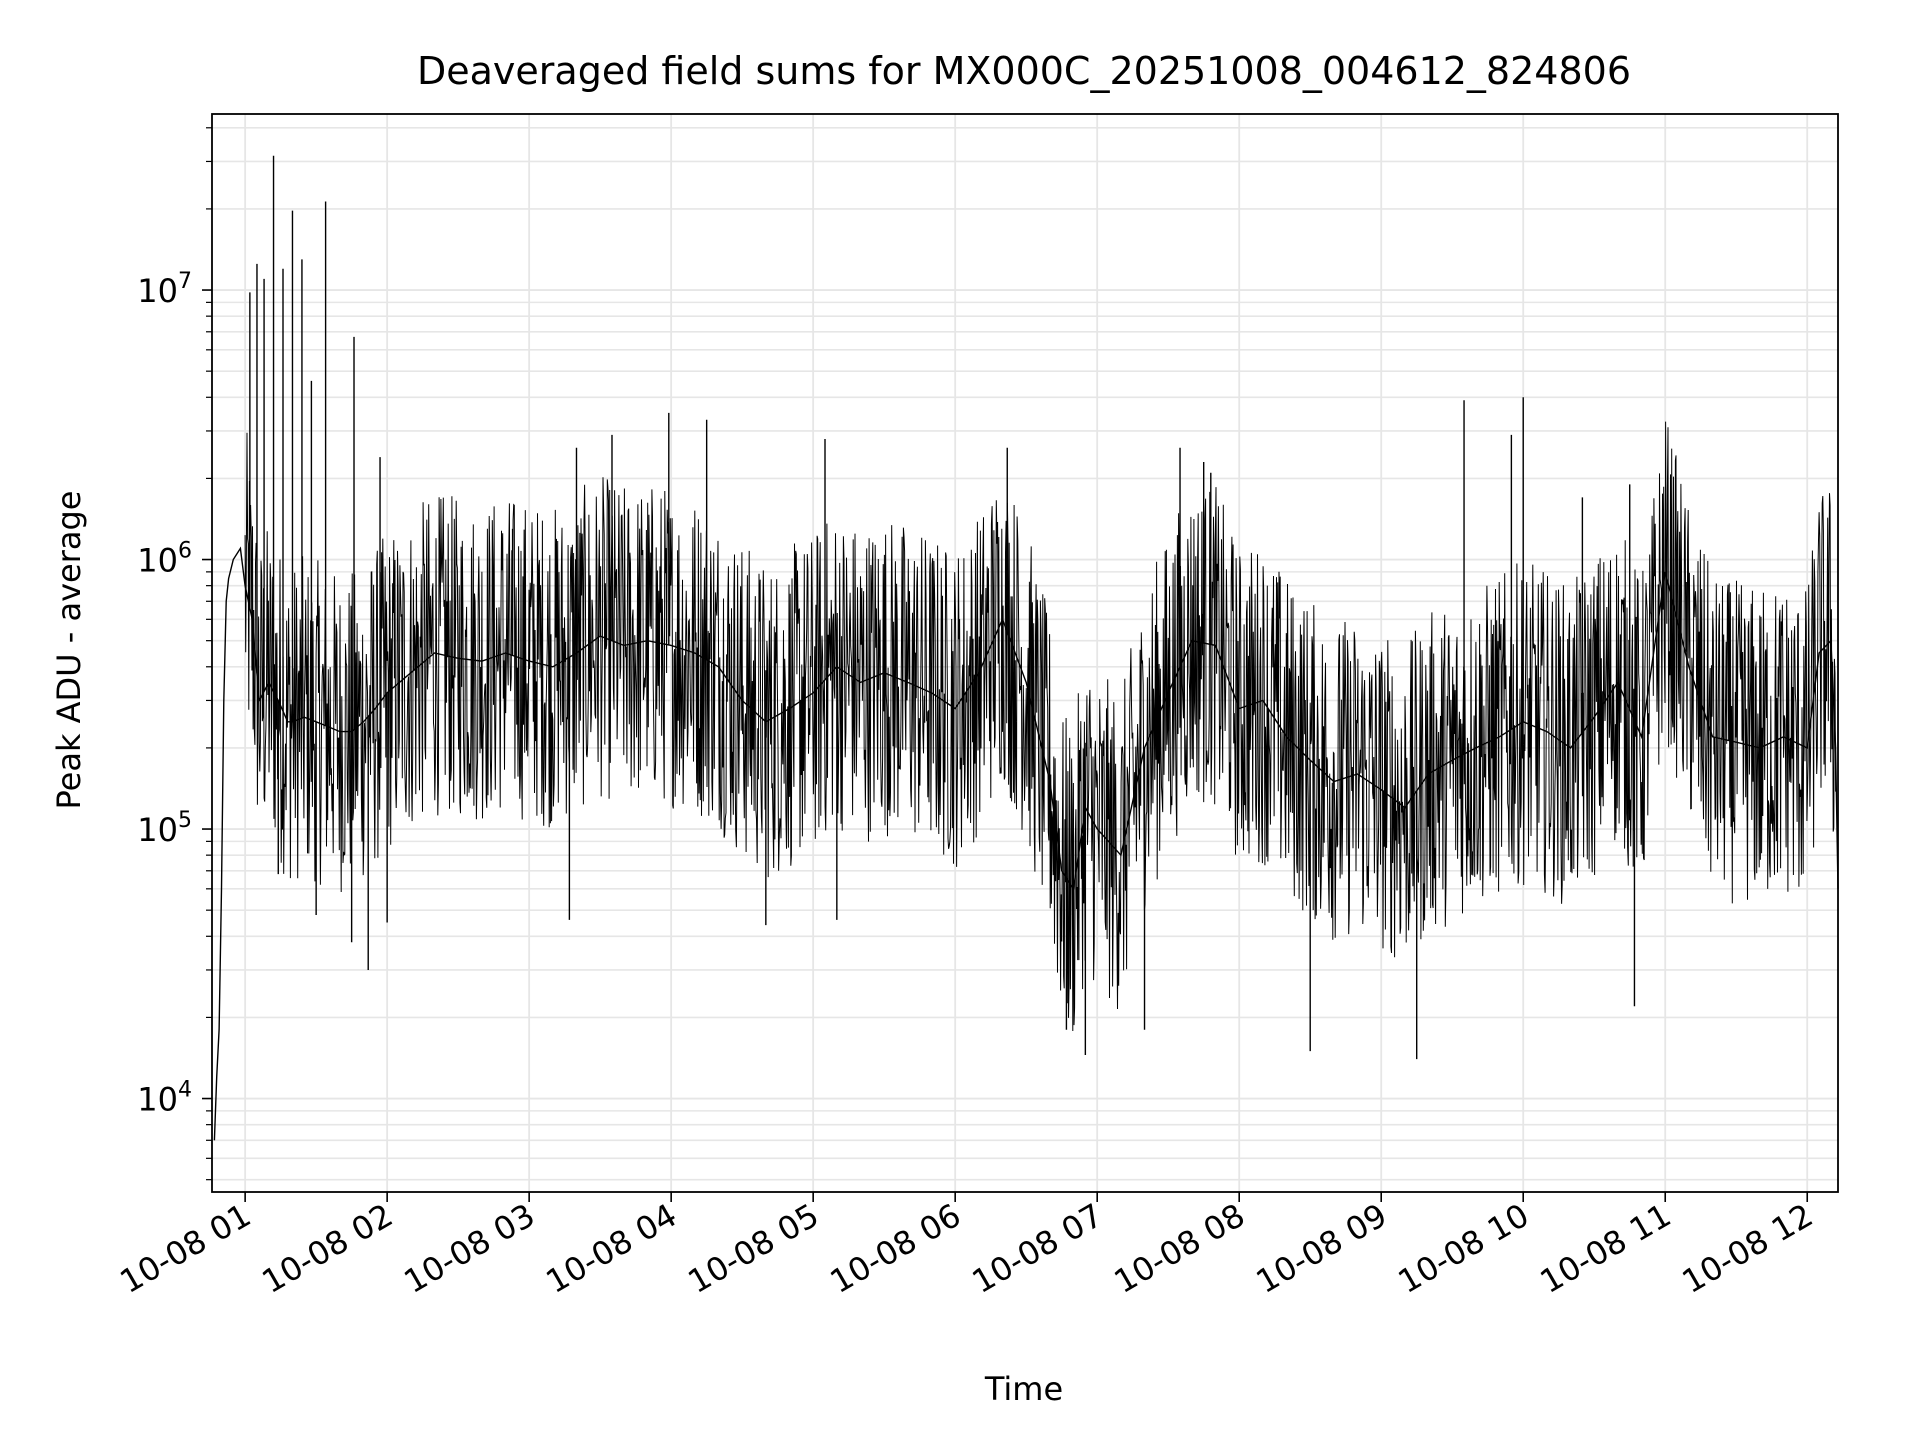  What do you see at coordinates (164, 828) in the screenshot?
I see `y-tick-label: 105` at bounding box center [164, 828].